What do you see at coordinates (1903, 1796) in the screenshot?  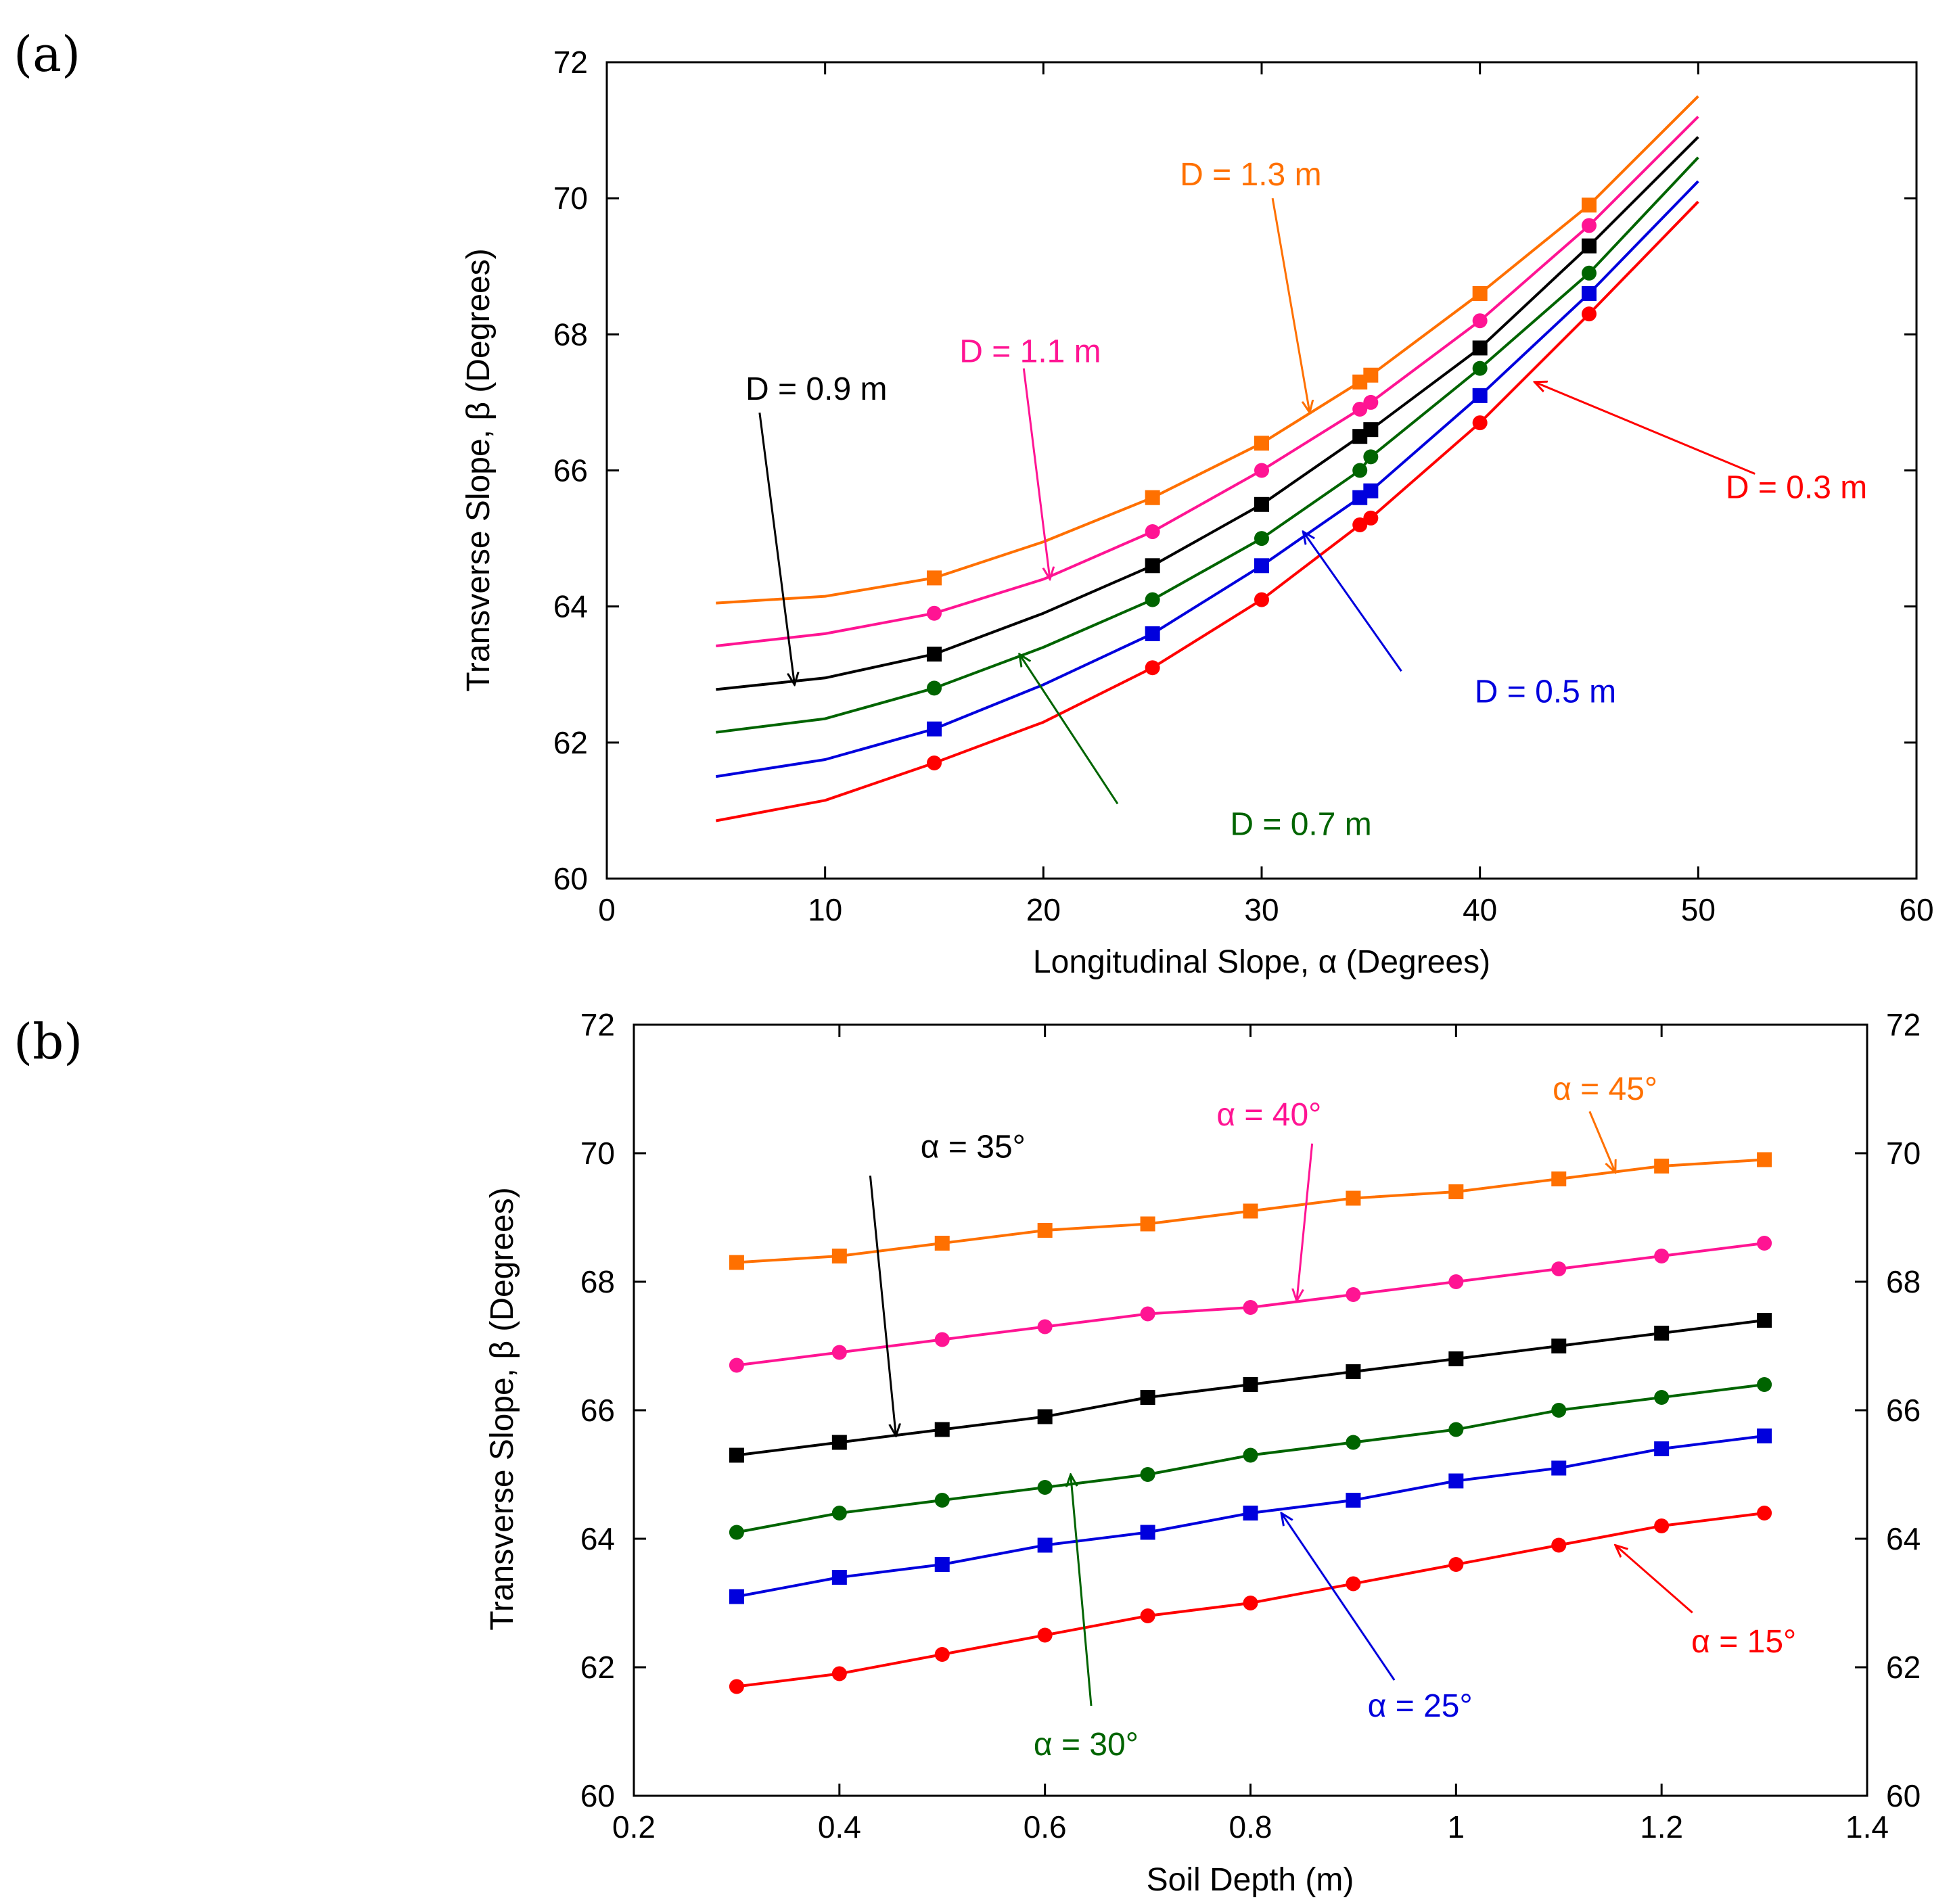 I see `panel-b-right-y-tick-label: 60` at bounding box center [1903, 1796].